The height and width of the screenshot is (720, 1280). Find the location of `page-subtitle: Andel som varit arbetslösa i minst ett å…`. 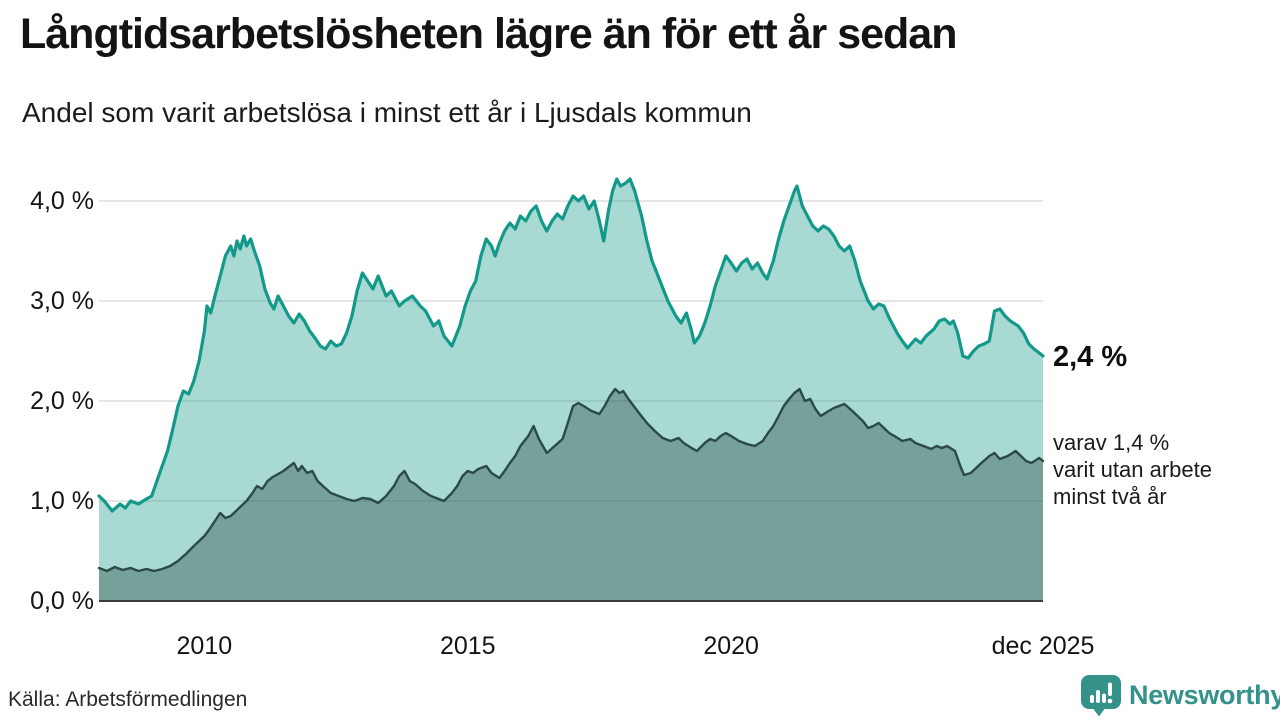

page-subtitle: Andel som varit arbetslösa i minst ett å… is located at coordinates (387, 112).